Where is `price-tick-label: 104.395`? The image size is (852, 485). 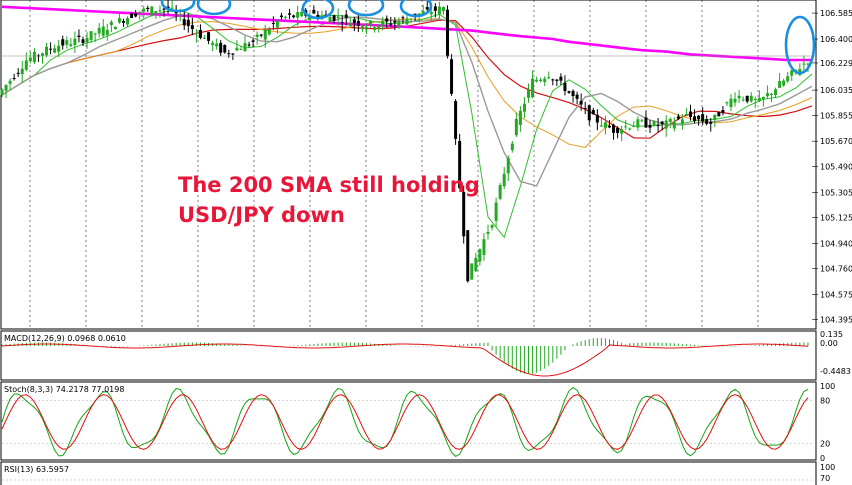
price-tick-label: 104.395 is located at coordinates (836, 320).